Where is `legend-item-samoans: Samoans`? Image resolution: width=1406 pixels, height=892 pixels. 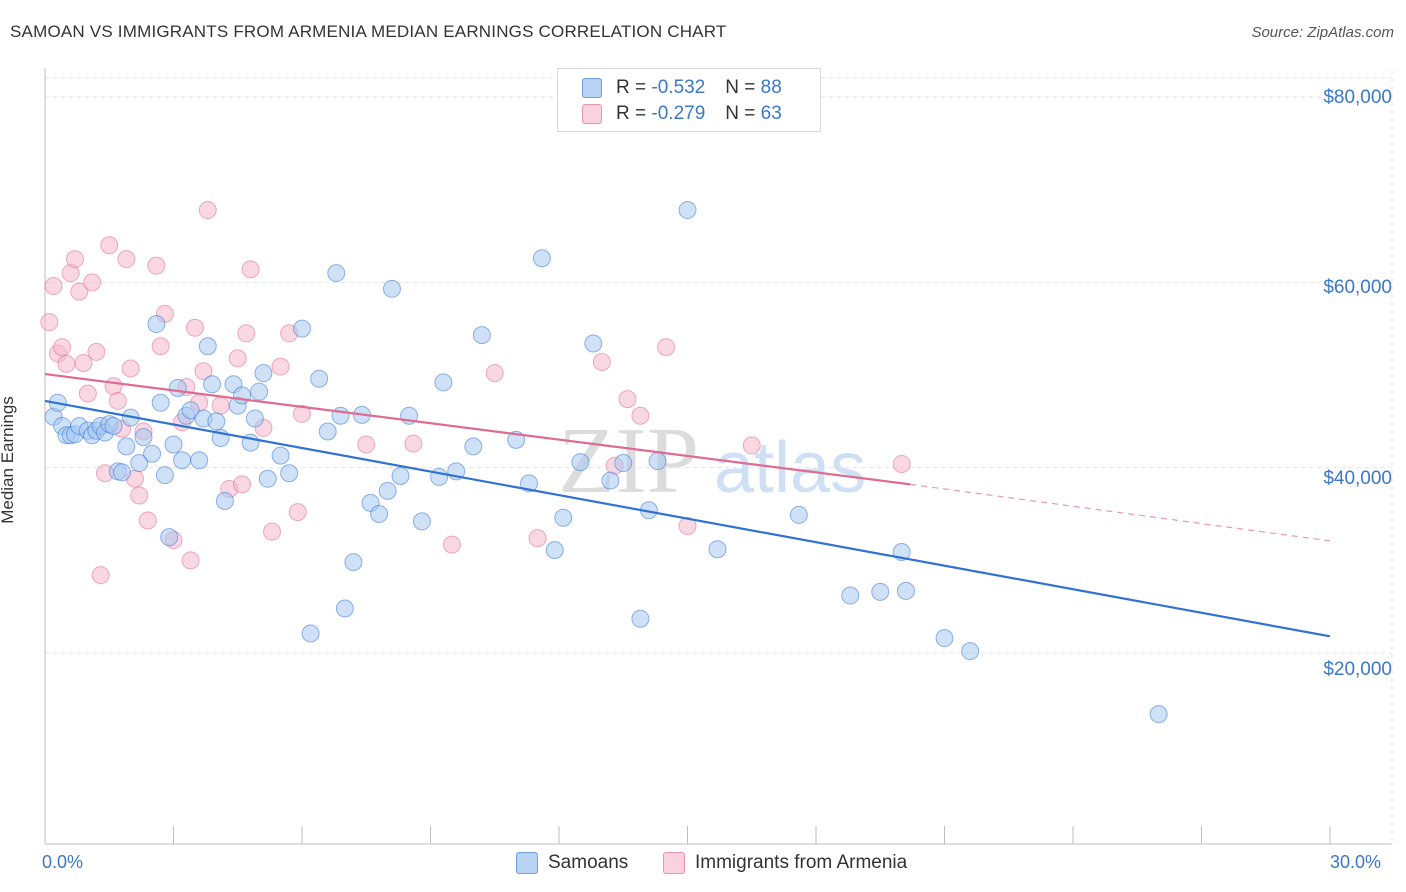 legend-item-samoans: Samoans is located at coordinates (572, 863).